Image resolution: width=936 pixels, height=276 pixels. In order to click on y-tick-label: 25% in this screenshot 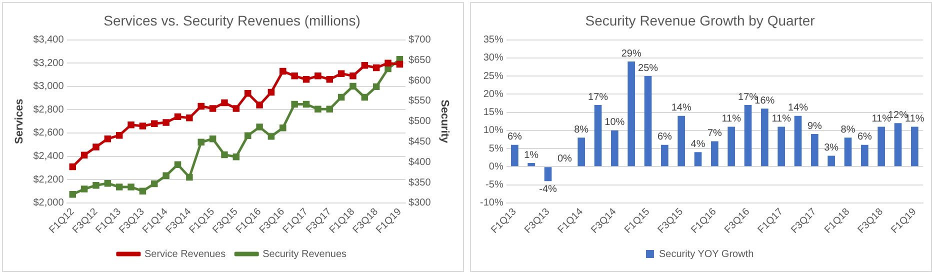, I will do `click(493, 76)`.